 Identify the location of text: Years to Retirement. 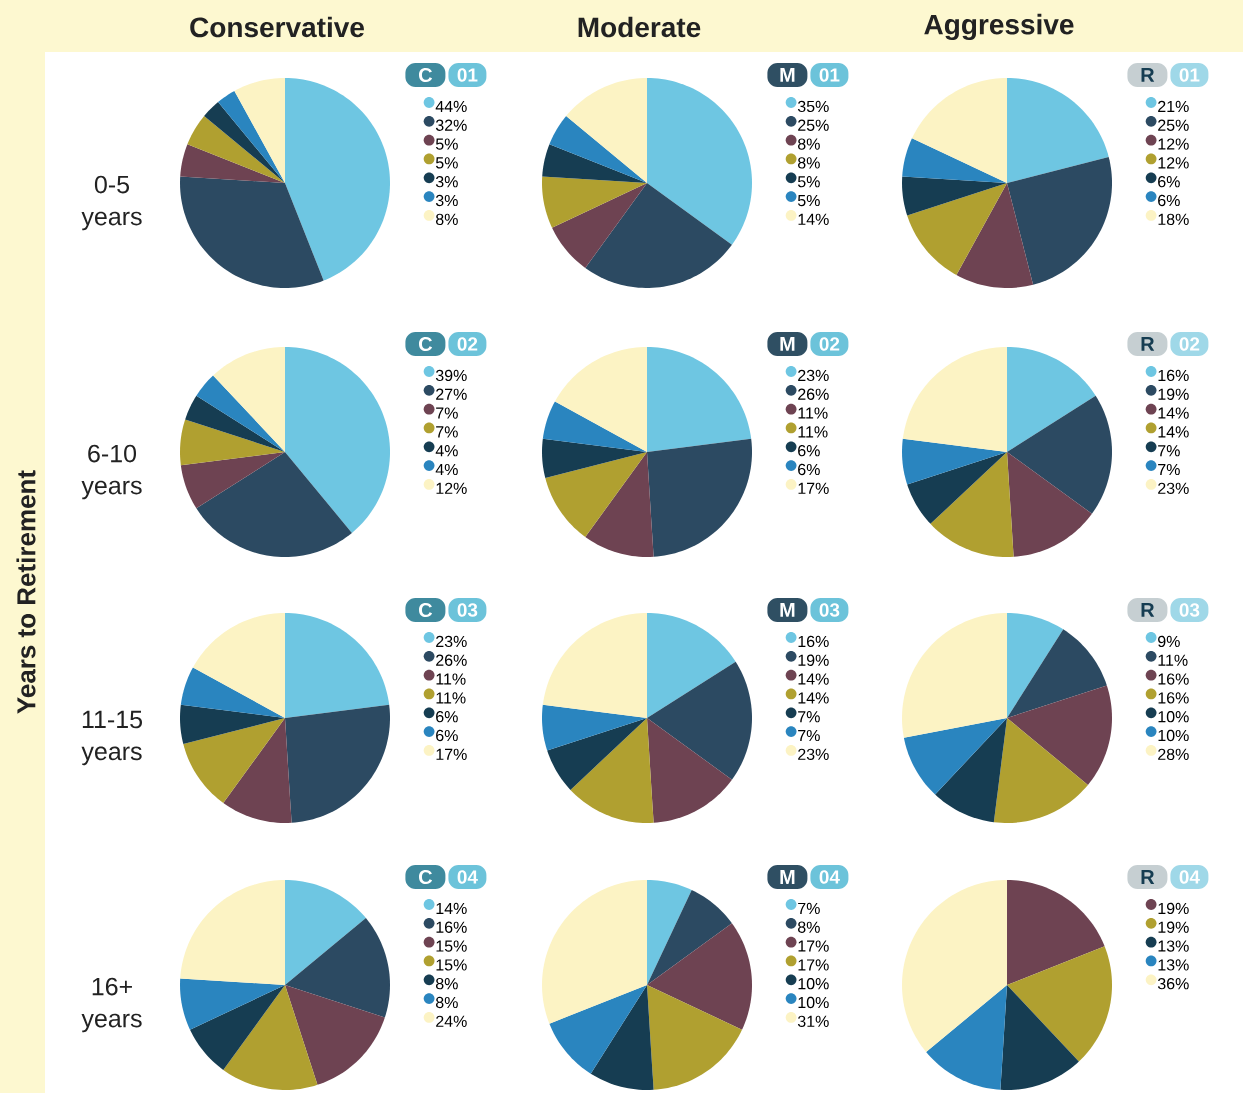
(26, 592).